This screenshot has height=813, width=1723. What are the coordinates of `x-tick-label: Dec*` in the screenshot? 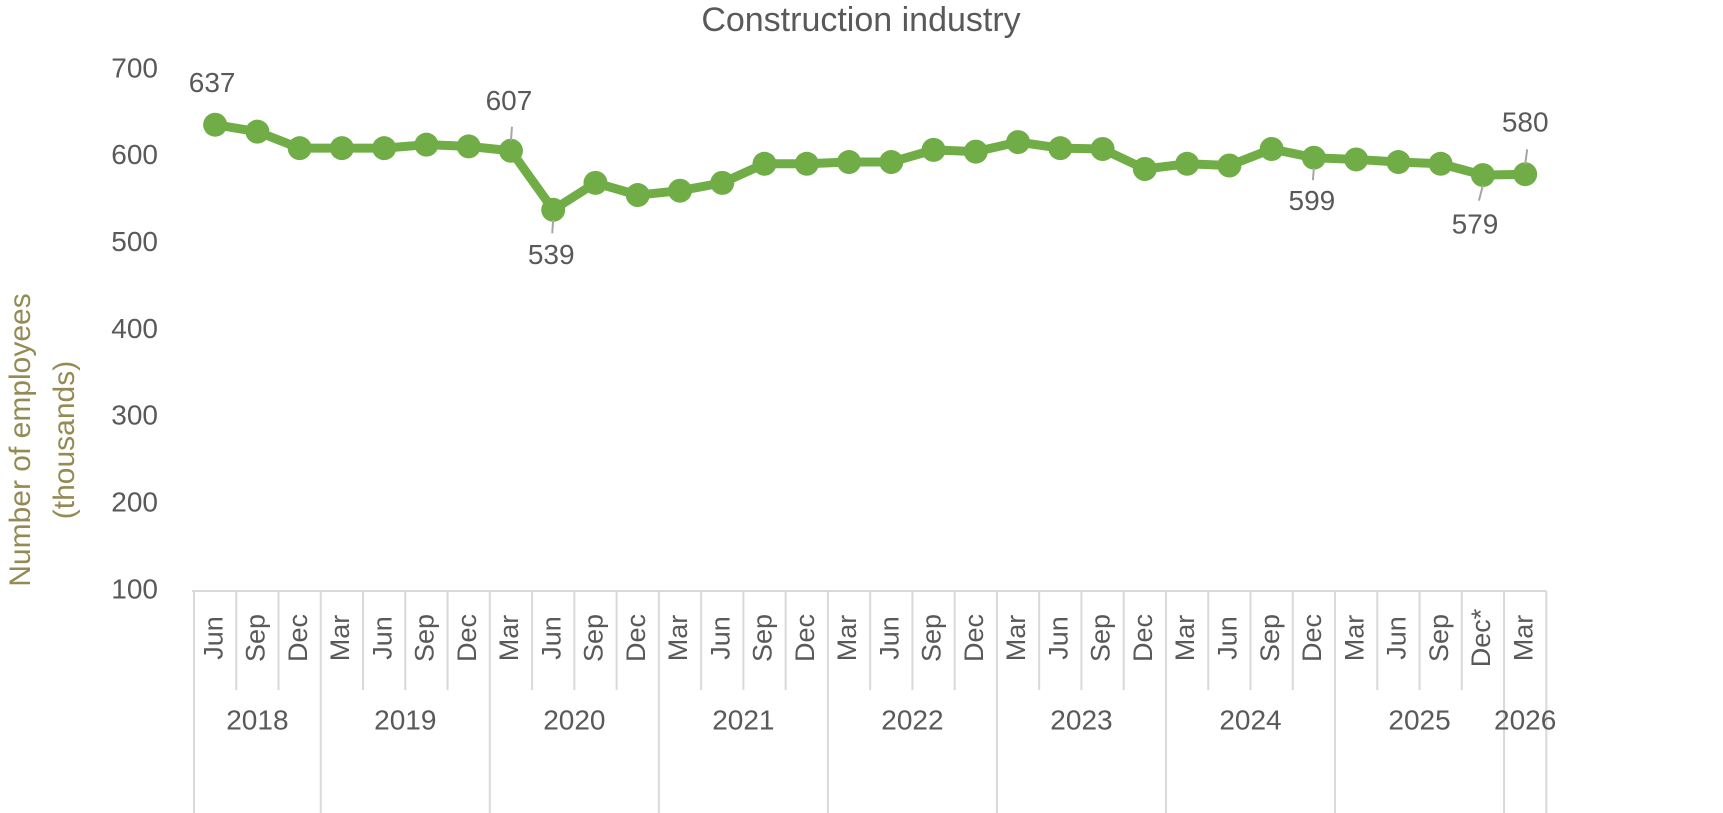 It's located at (1481, 637).